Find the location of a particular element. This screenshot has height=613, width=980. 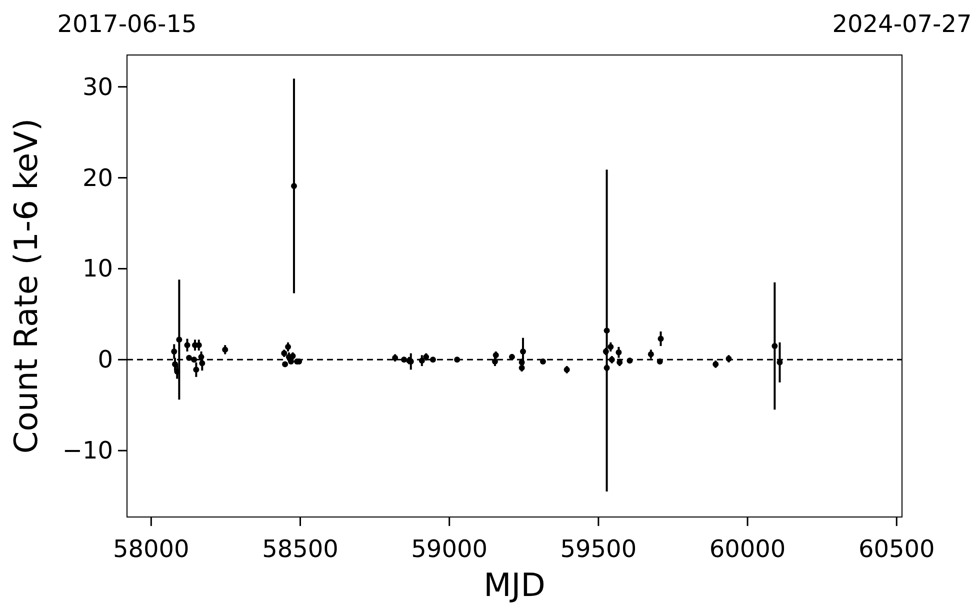

x-tick-label: 59000 is located at coordinates (449, 549).